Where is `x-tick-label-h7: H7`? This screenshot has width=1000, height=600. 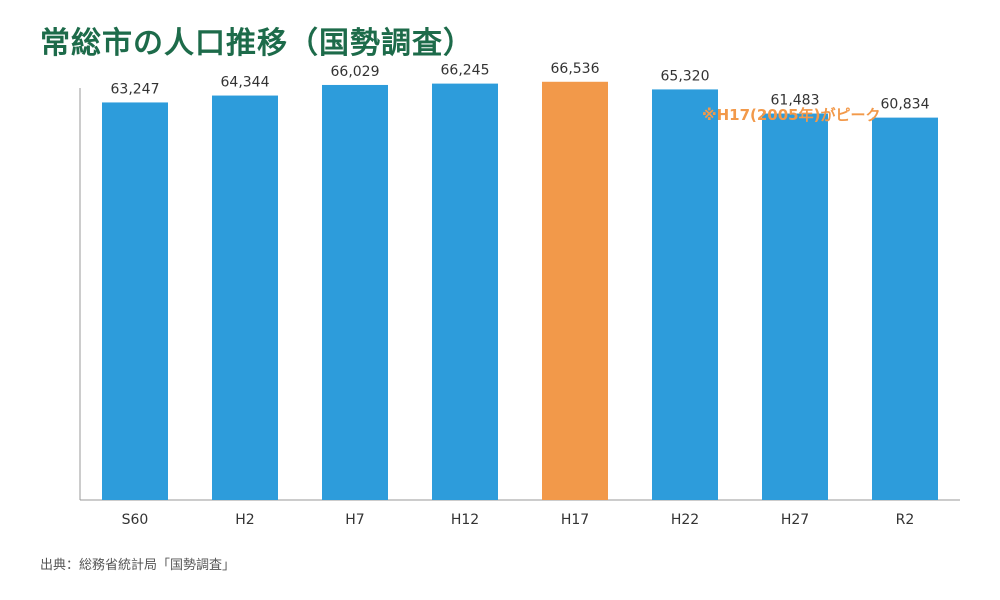 x-tick-label-h7: H7 is located at coordinates (354, 520).